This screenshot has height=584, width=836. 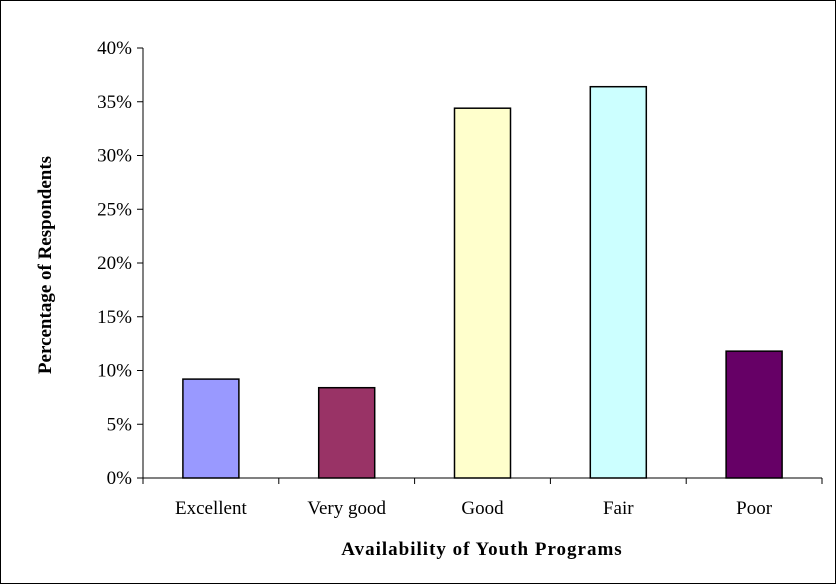 What do you see at coordinates (211, 508) in the screenshot?
I see `x-tick-label: Excellent` at bounding box center [211, 508].